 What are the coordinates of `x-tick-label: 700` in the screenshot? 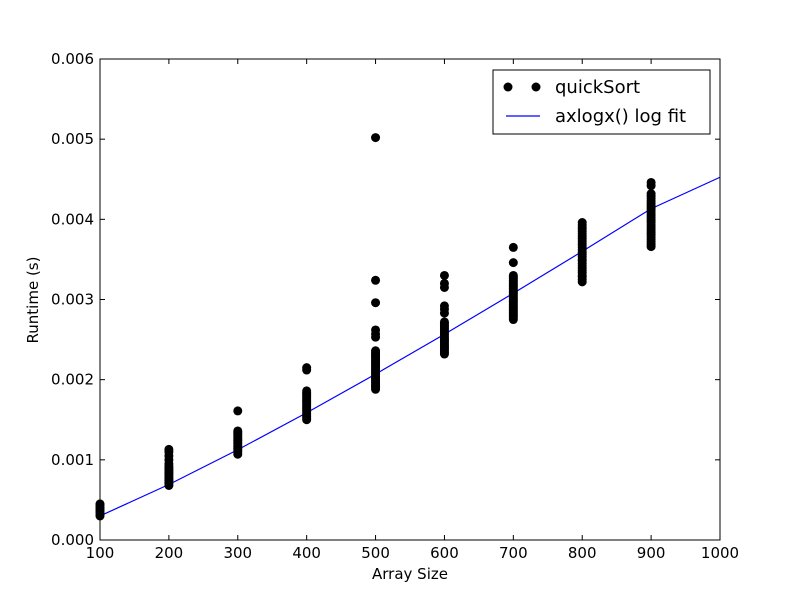 It's located at (513, 553).